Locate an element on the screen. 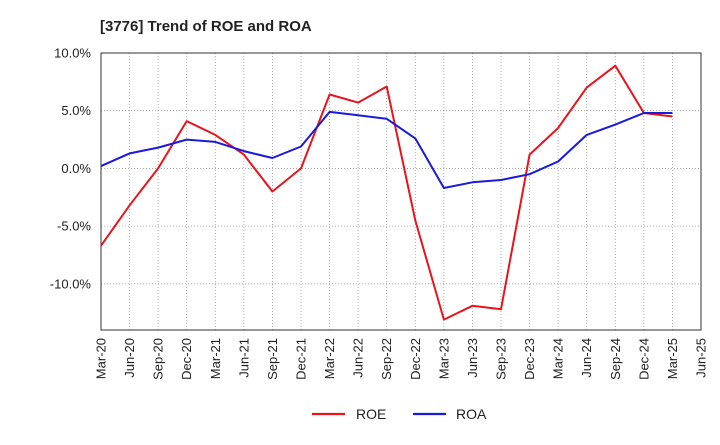 The width and height of the screenshot is (720, 445). x-tick-label: Dec-22 is located at coordinates (415, 359).